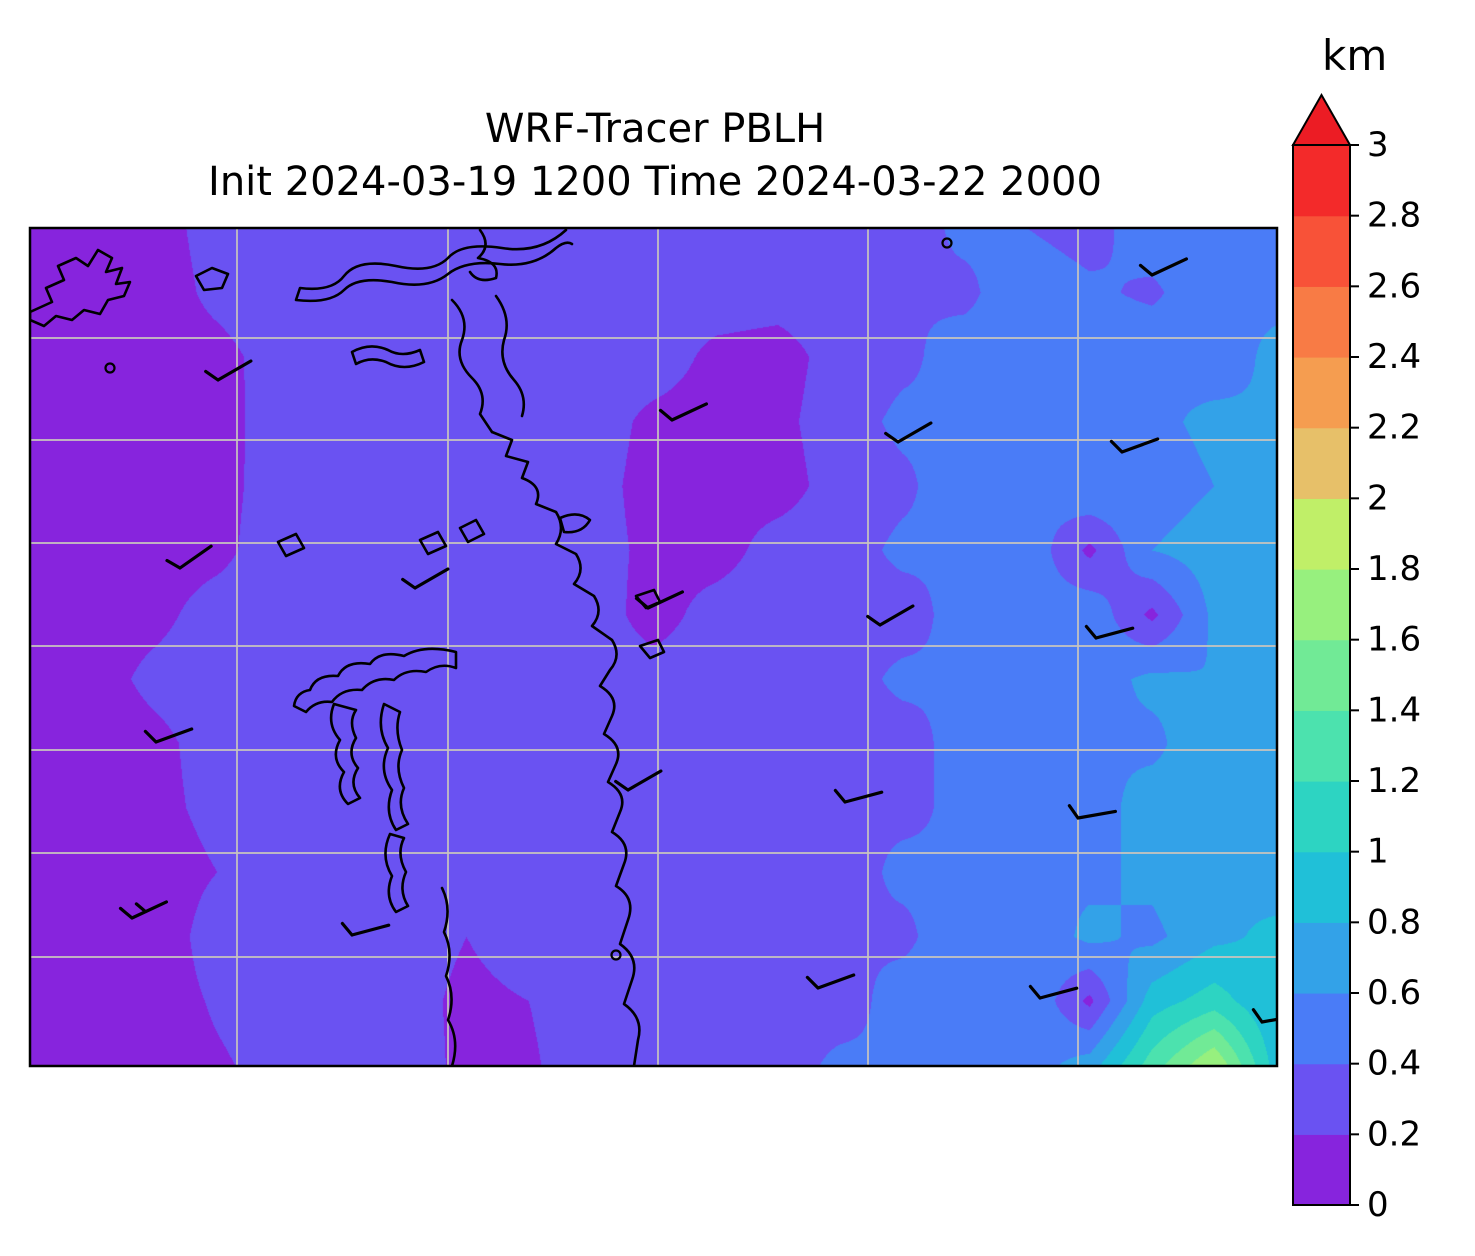  What do you see at coordinates (1394, 569) in the screenshot?
I see `colorbar-tick-label: 1.8` at bounding box center [1394, 569].